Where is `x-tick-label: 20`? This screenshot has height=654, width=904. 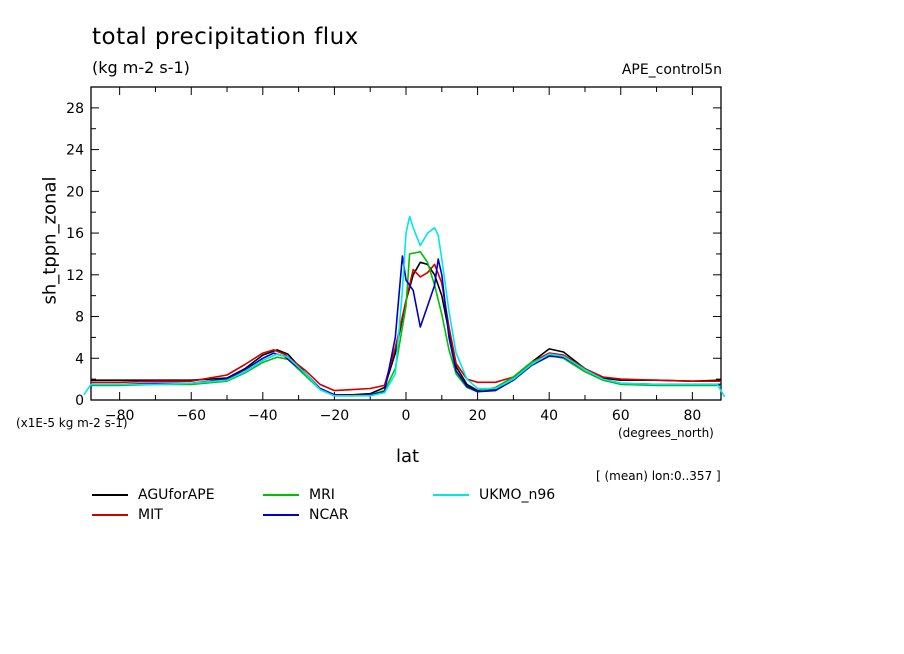
x-tick-label: 20 is located at coordinates (478, 416).